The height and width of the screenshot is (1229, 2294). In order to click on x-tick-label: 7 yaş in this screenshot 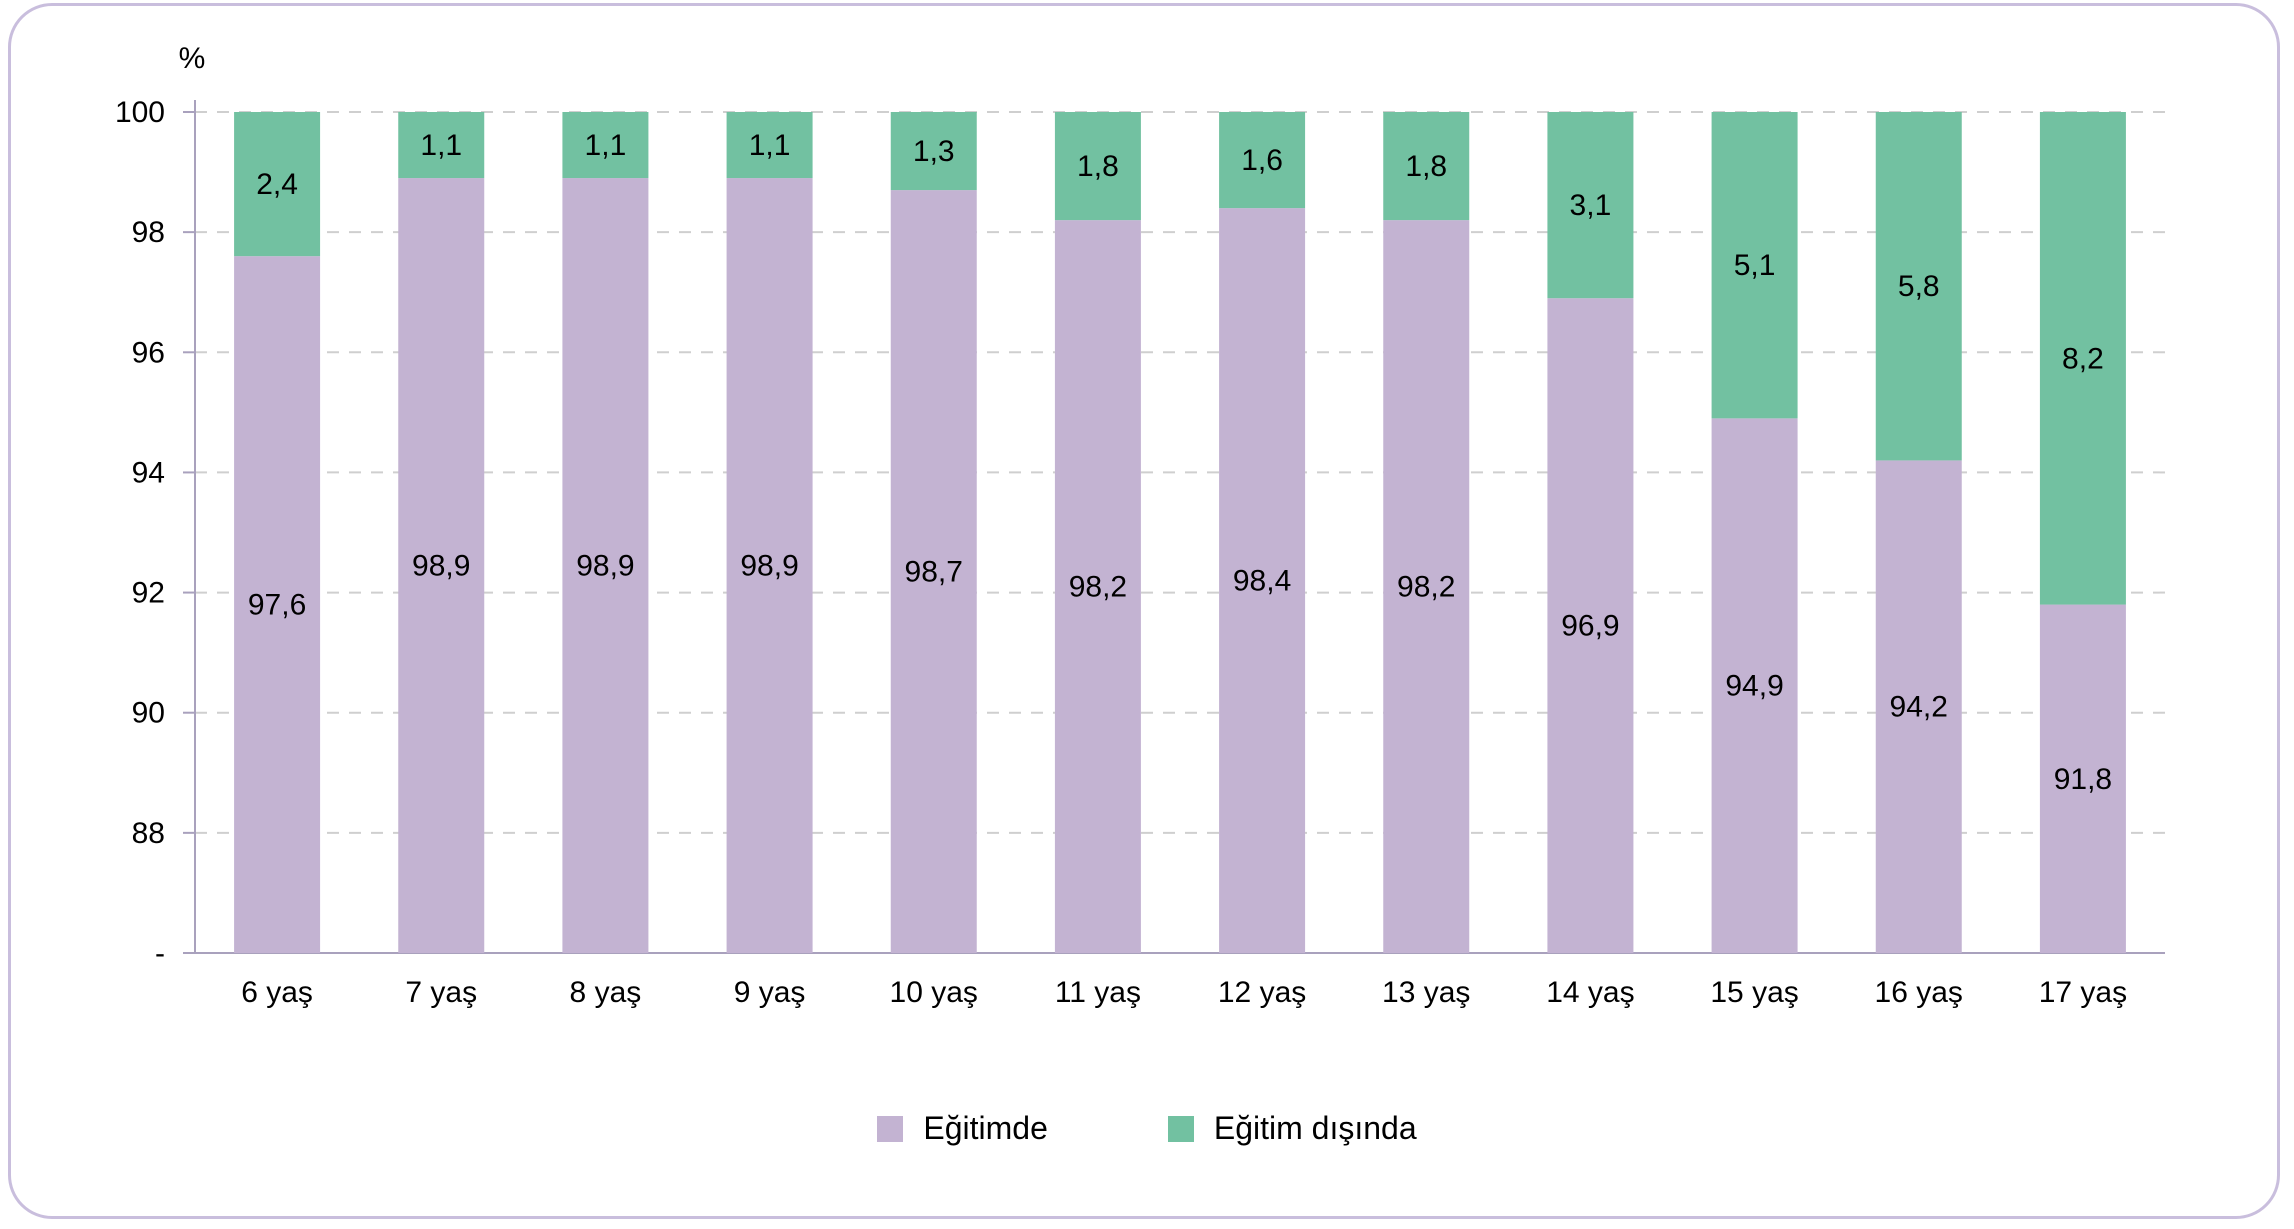, I will do `click(441, 992)`.